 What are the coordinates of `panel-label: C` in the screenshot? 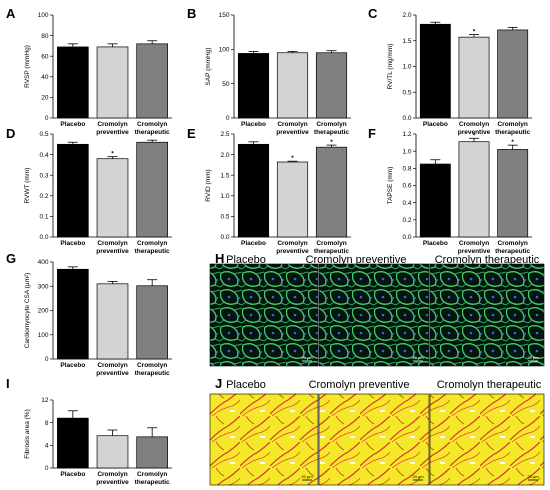 It's located at (373, 13).